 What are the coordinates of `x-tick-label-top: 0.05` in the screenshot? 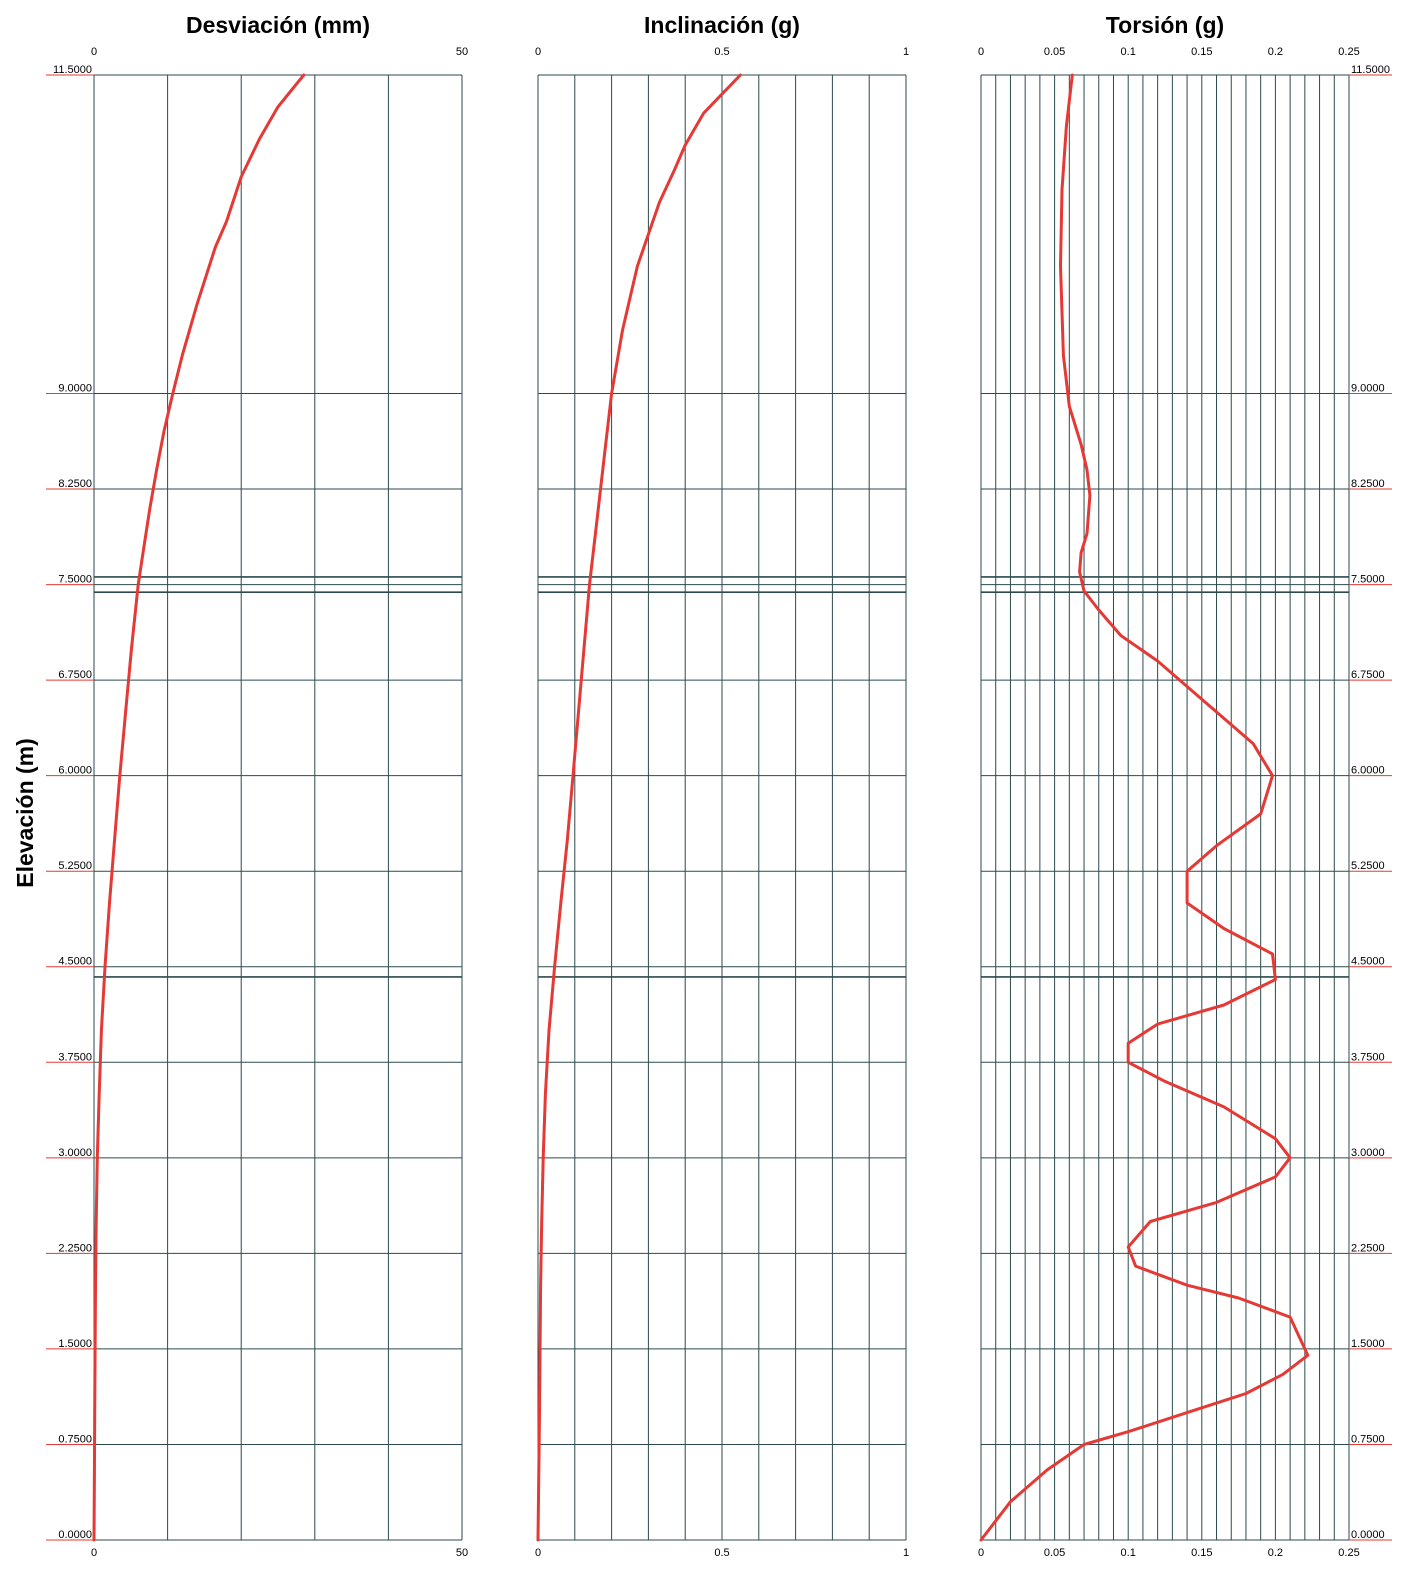 It's located at (1054, 52).